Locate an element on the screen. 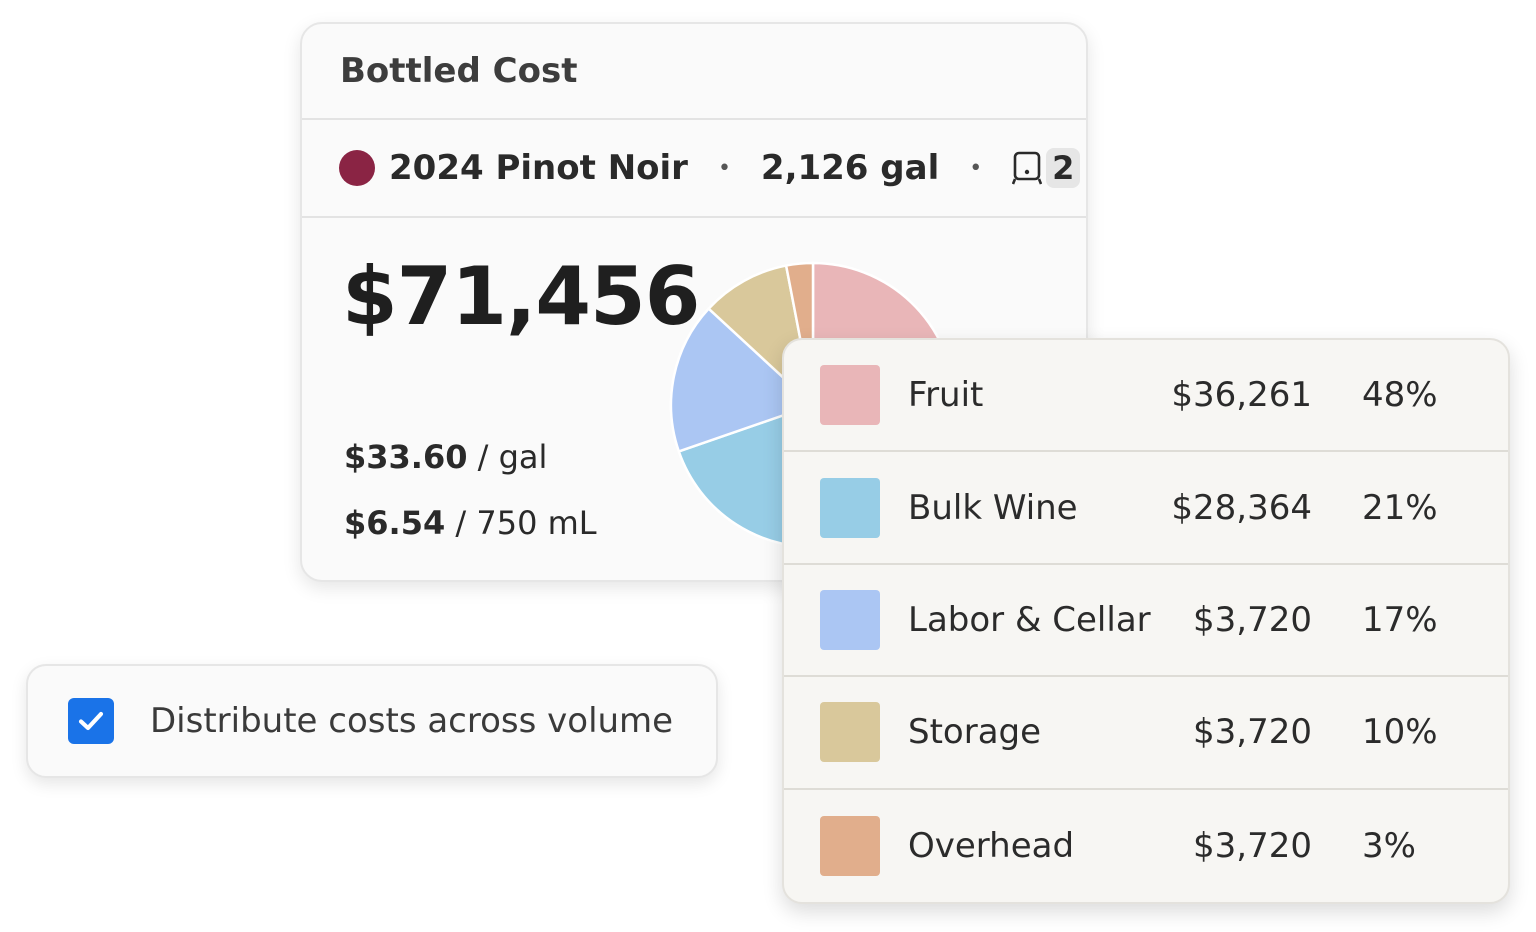  wine-color-dot is located at coordinates (357, 168).